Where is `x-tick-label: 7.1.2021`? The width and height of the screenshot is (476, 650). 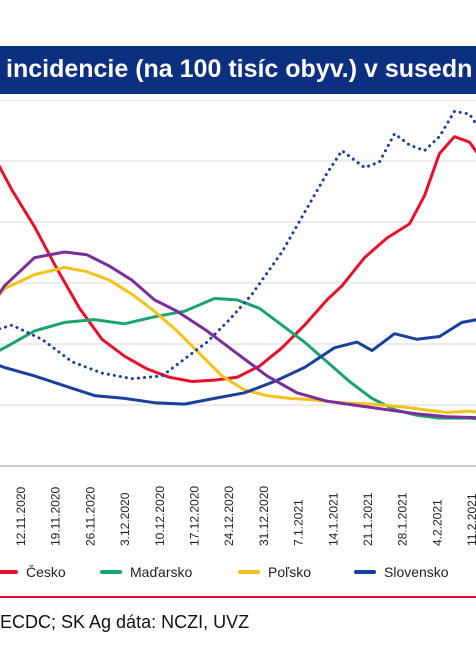 x-tick-label: 7.1.2021 is located at coordinates (299, 522).